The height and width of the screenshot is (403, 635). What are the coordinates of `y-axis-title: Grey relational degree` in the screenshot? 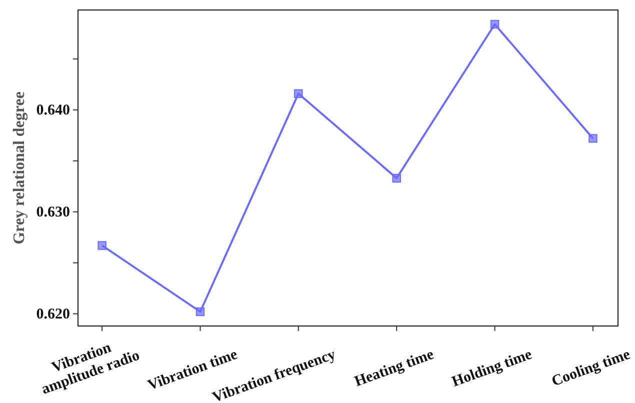 It's located at (19, 168).